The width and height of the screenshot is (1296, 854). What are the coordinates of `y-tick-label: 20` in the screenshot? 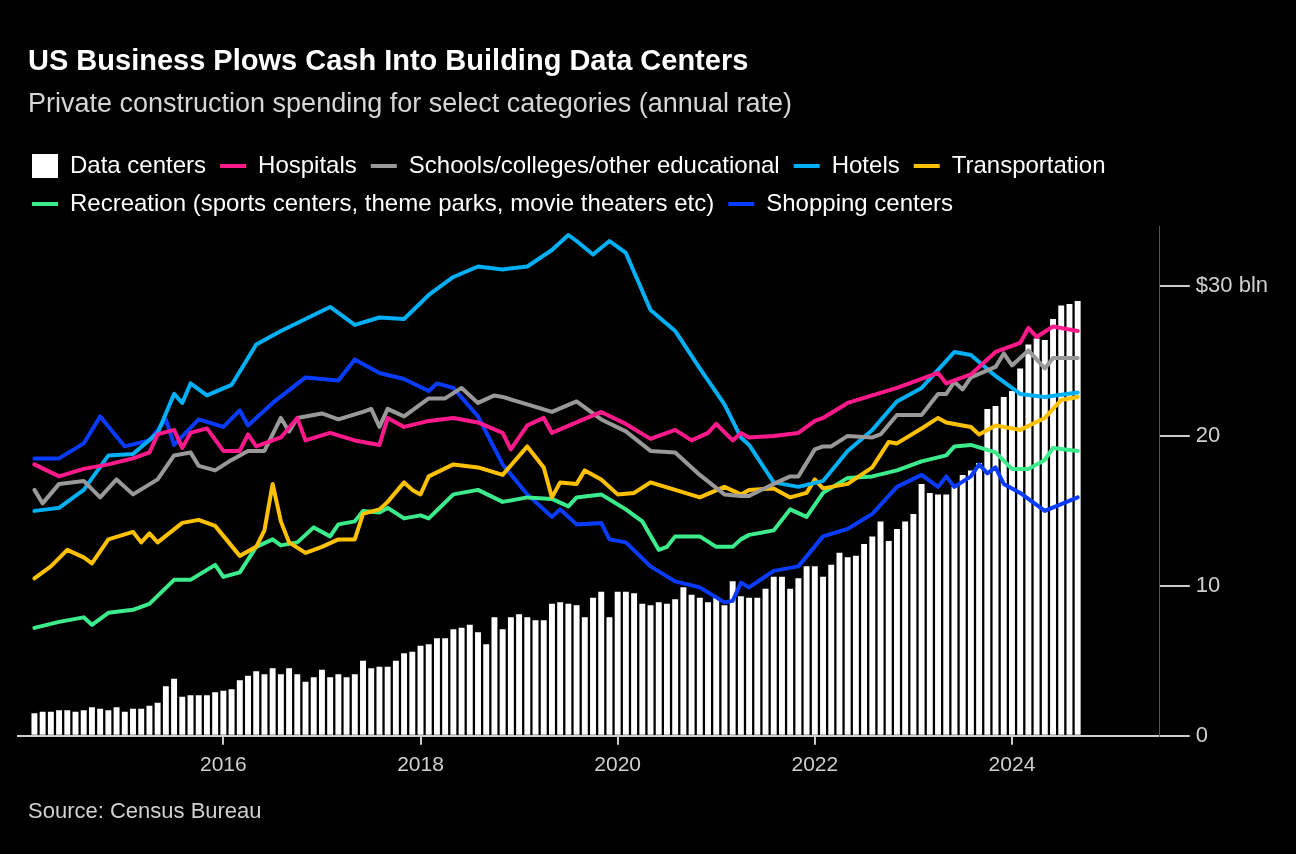 It's located at (1208, 434).